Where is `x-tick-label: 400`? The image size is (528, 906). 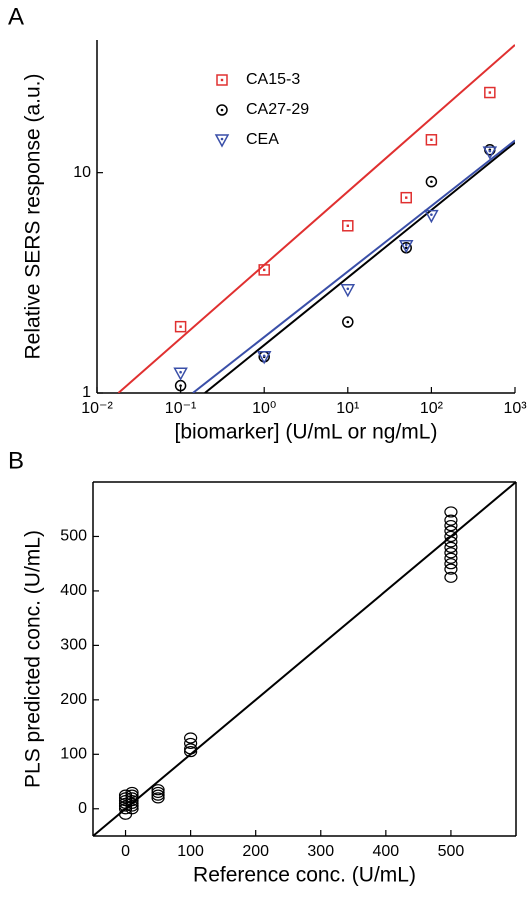
x-tick-label: 400 is located at coordinates (385, 851).